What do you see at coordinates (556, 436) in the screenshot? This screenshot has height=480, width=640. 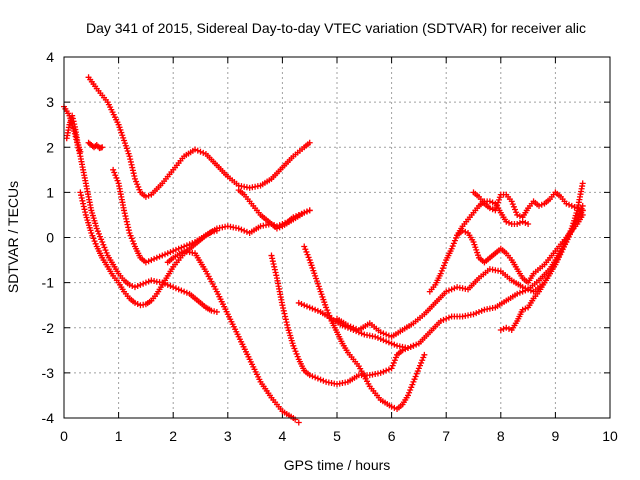 I see `x-tick-label: 9` at bounding box center [556, 436].